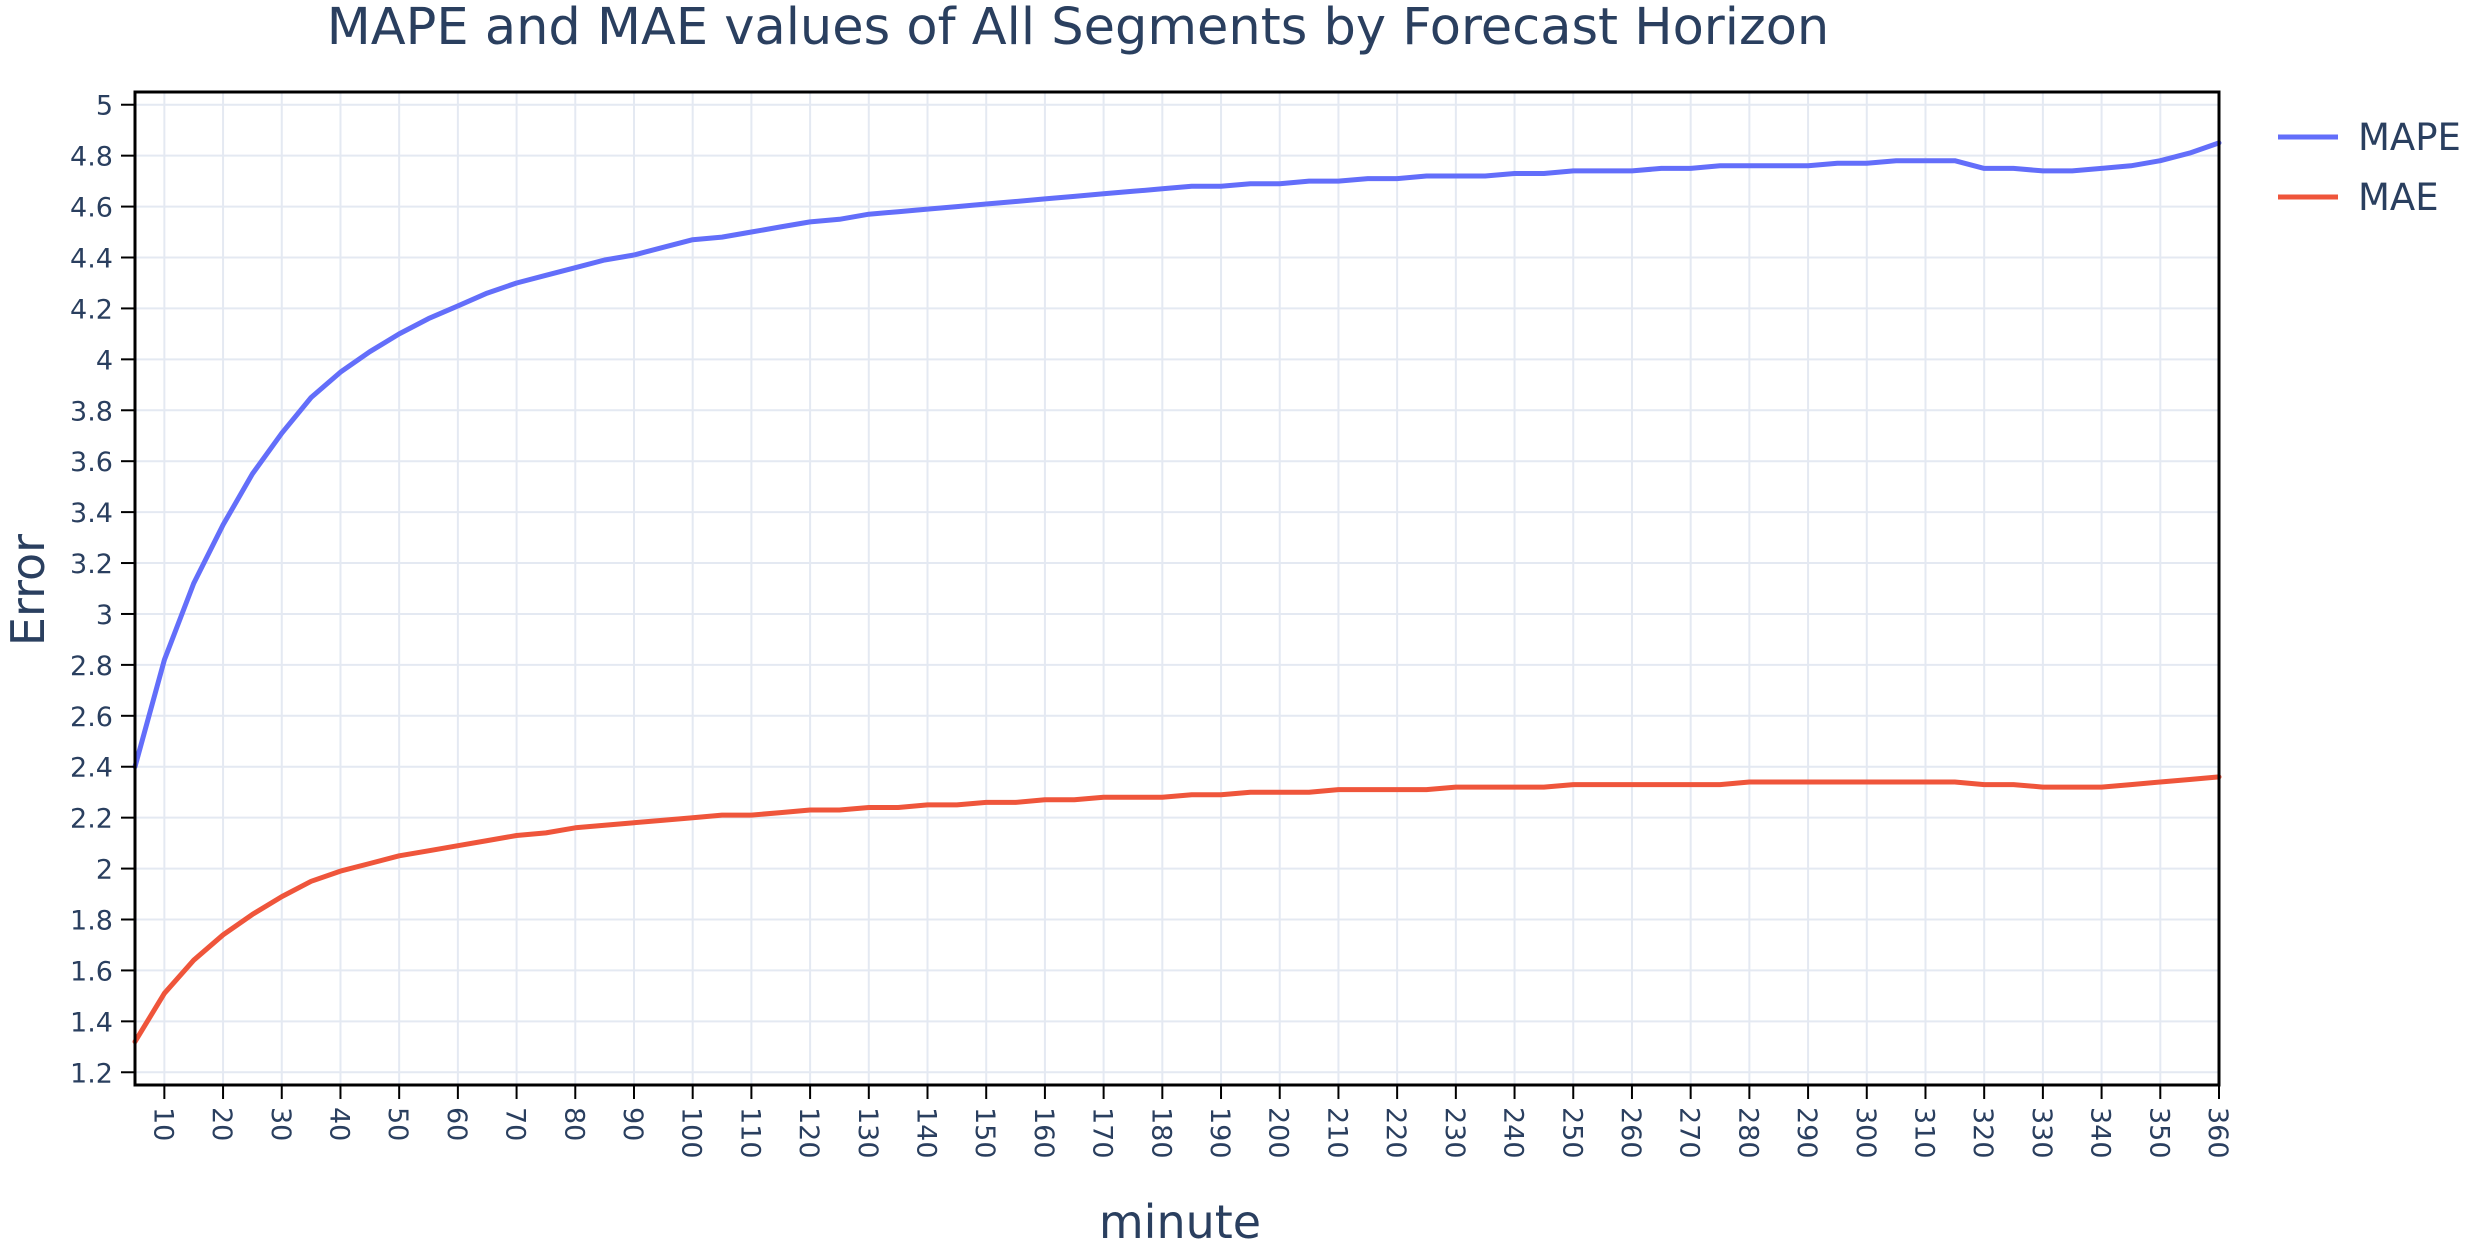 This screenshot has height=1250, width=2471. Describe the element at coordinates (2158, 1133) in the screenshot. I see `x-tick-label: 350` at that location.